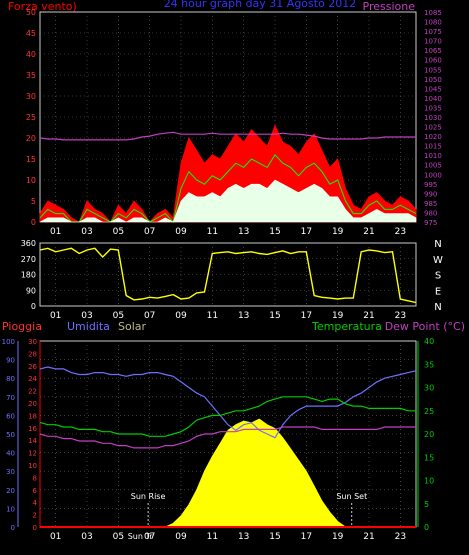  Describe the element at coordinates (55, 232) in the screenshot. I see `wind-panel-x-tick-label: 01` at that location.